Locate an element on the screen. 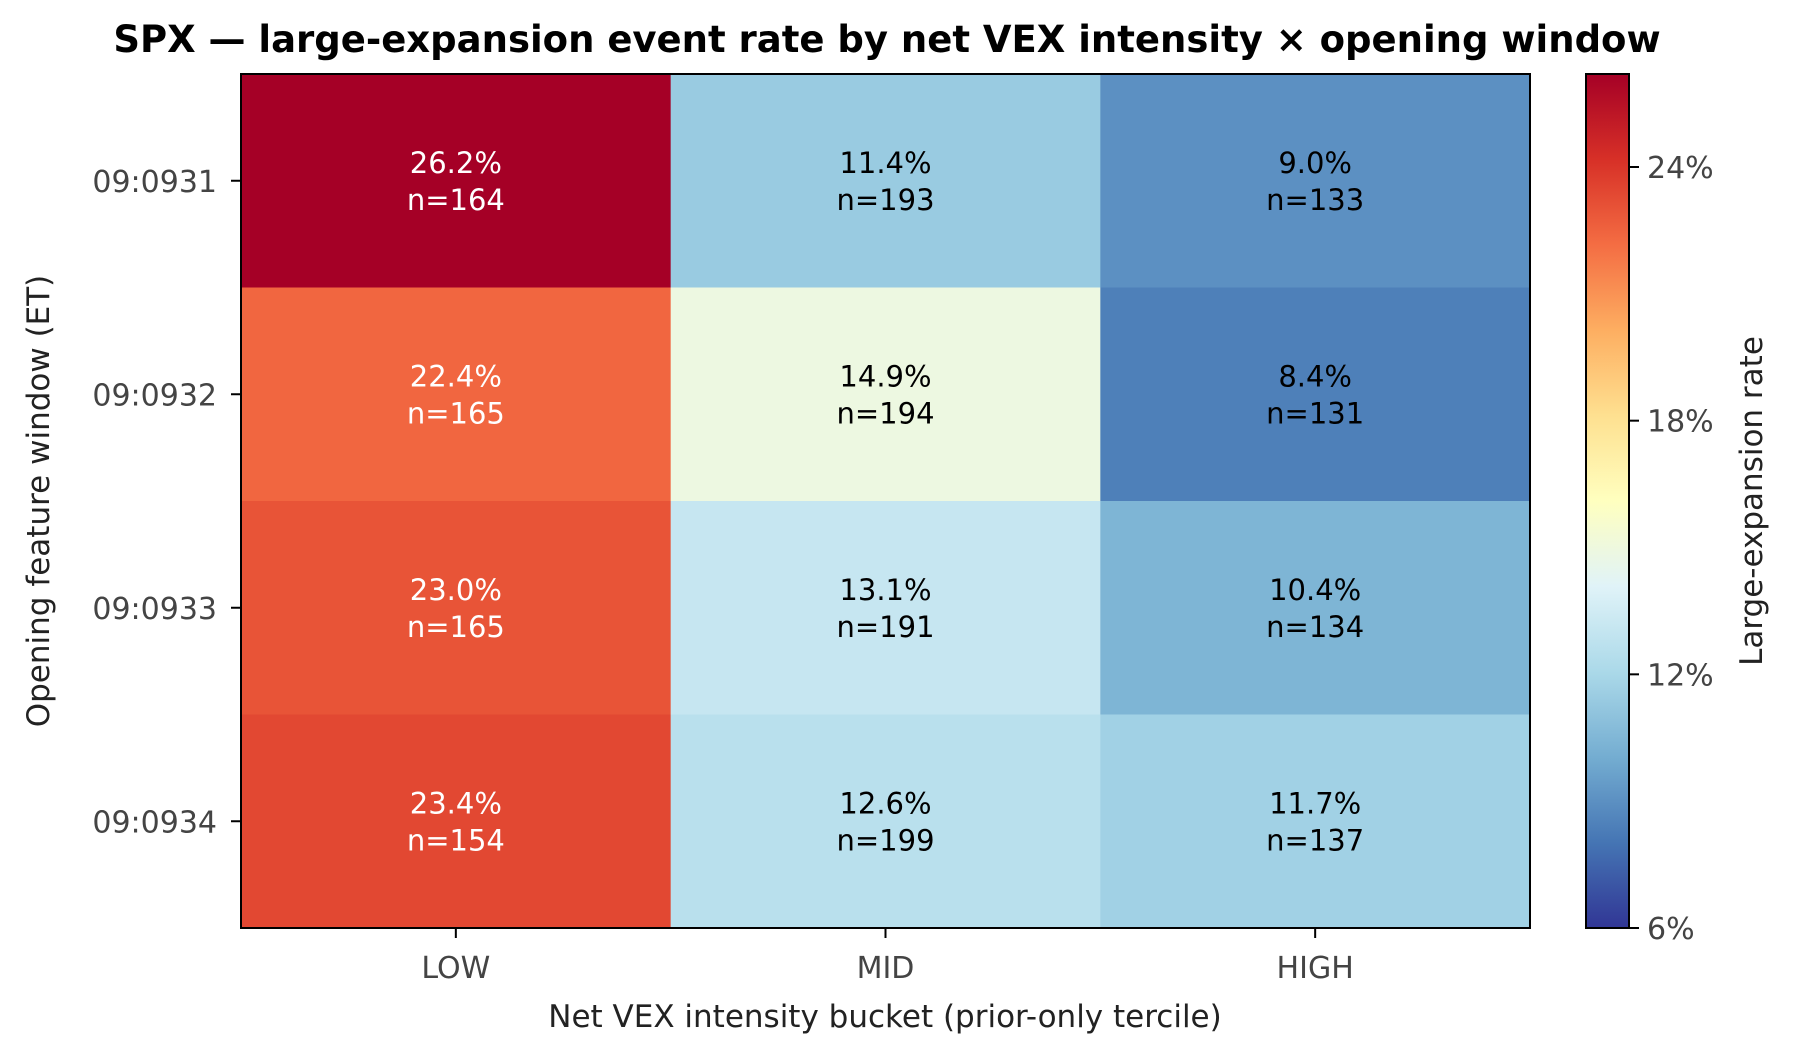 The width and height of the screenshot is (1794, 1053). cell-count-label: n=137 is located at coordinates (1315, 840).